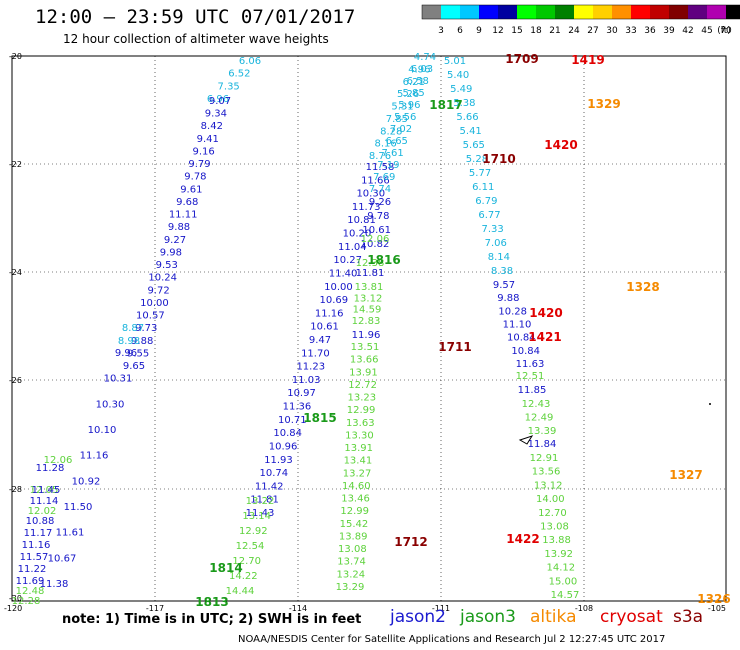  Describe the element at coordinates (460, 31) in the screenshot. I see `scale-label: 6` at that location.